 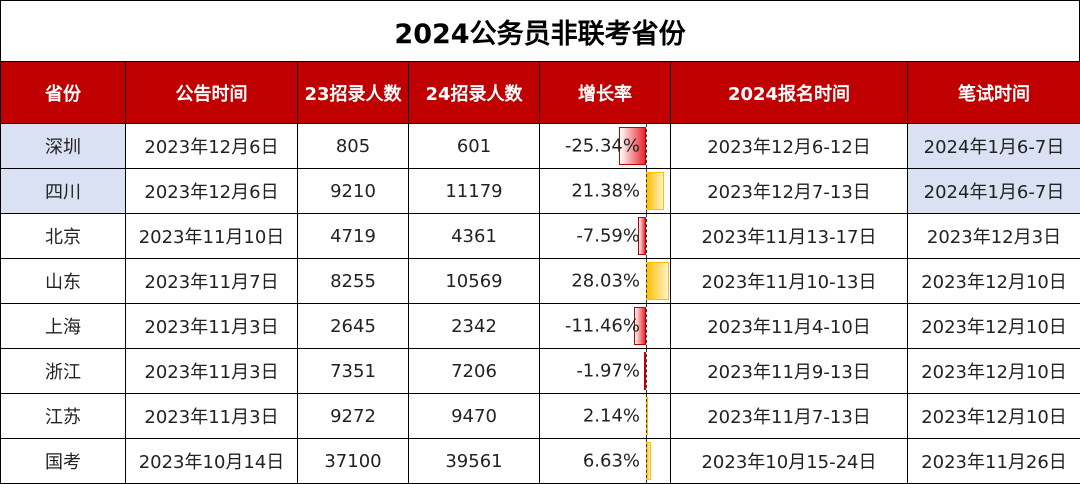 What do you see at coordinates (789, 92) in the screenshot?
I see `header-register-date: 2024报名时间` at bounding box center [789, 92].